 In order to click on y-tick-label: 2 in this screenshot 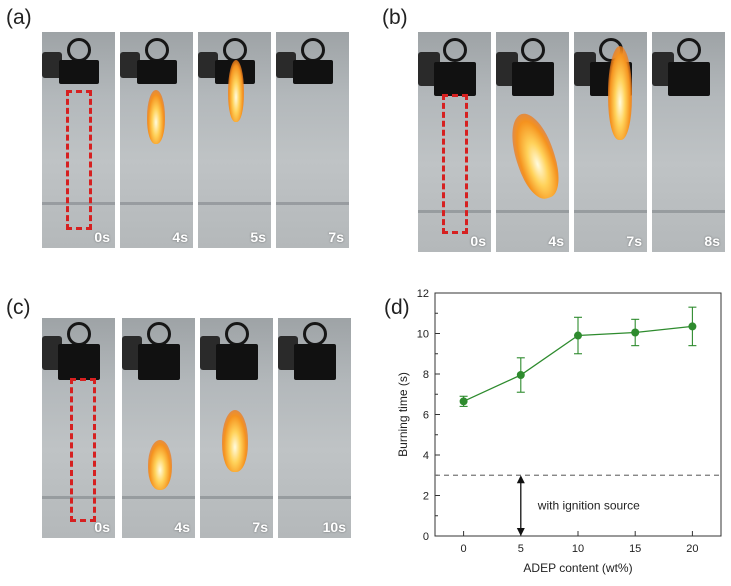, I will do `click(426, 497)`.